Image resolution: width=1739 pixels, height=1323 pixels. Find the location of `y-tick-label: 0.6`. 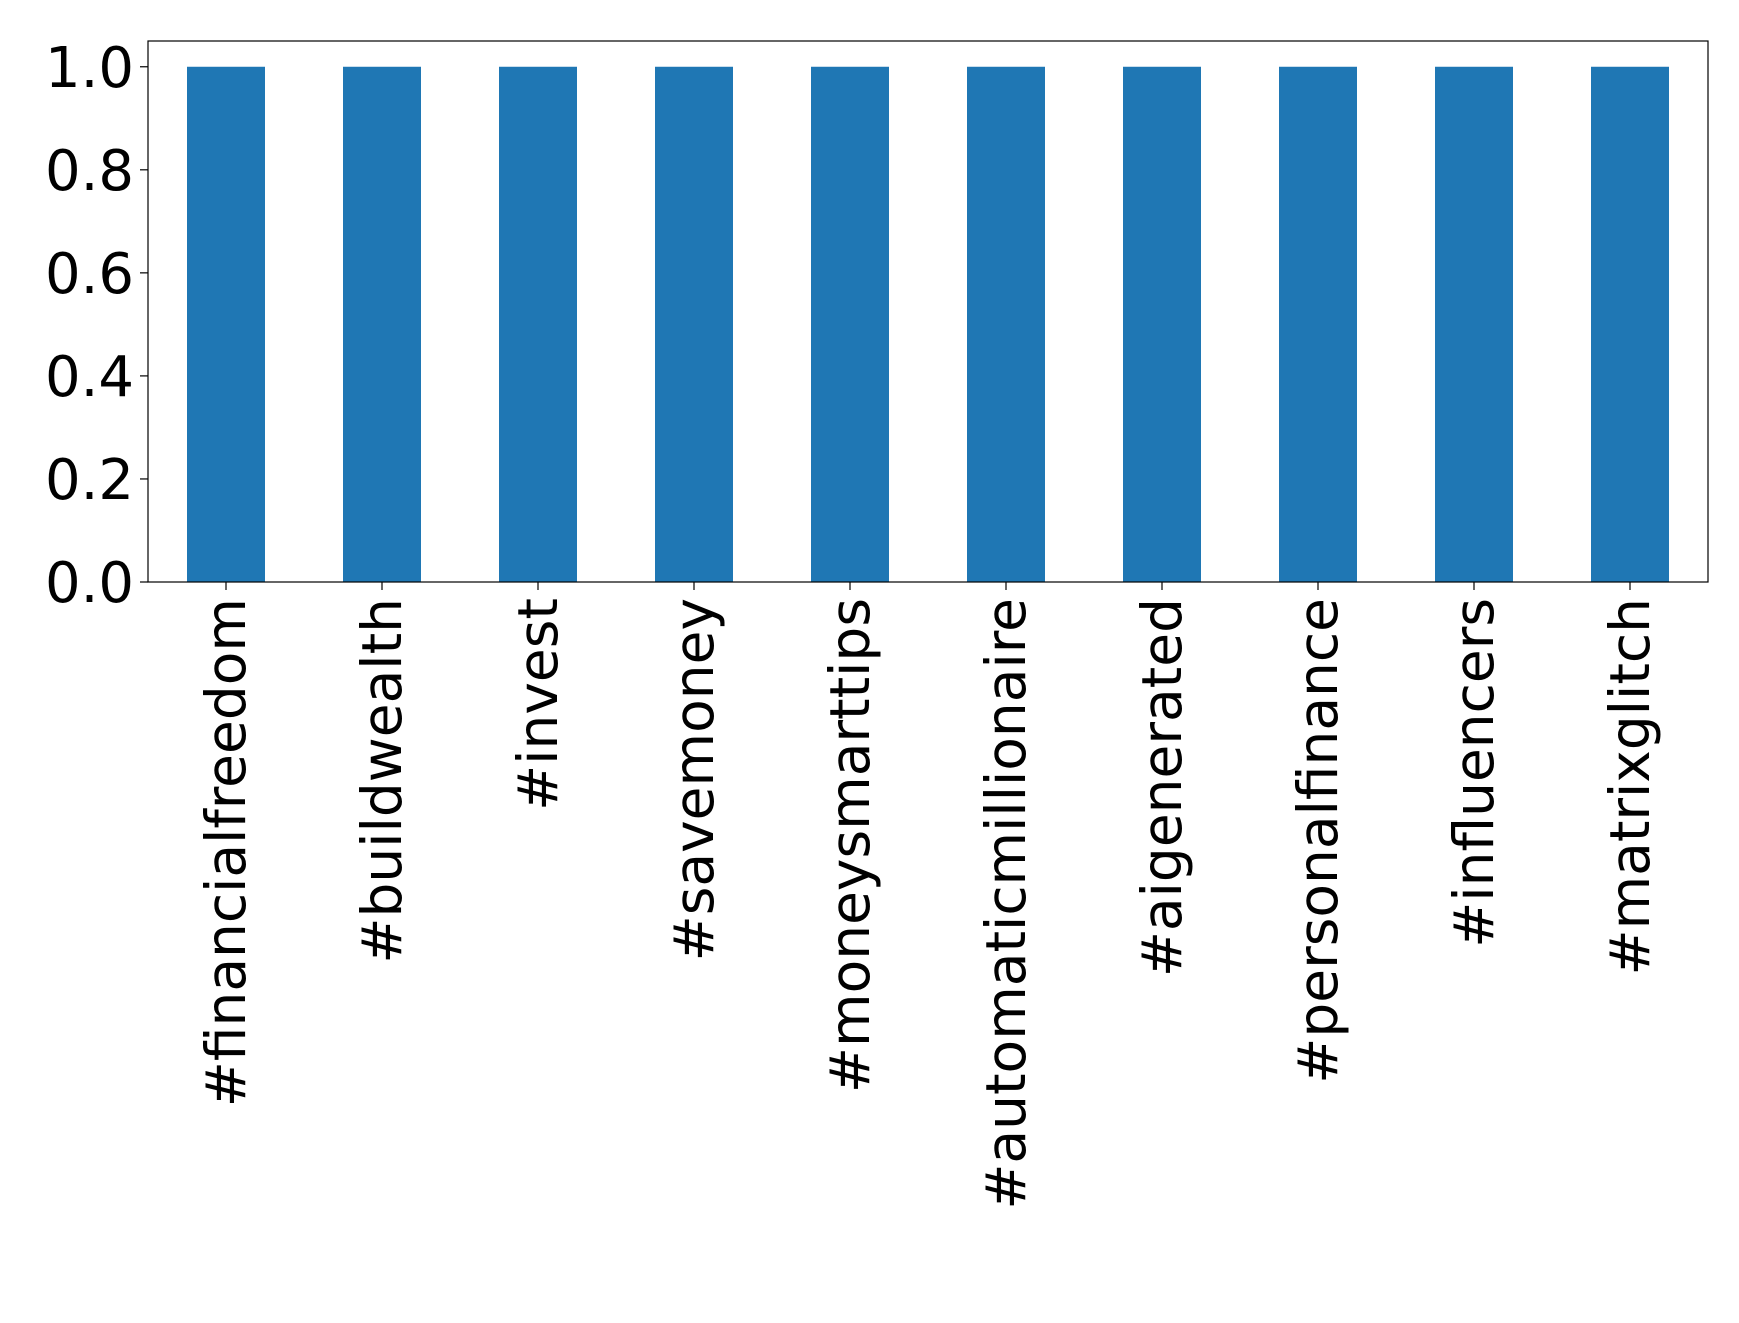

y-tick-label: 0.6 is located at coordinates (89, 274).